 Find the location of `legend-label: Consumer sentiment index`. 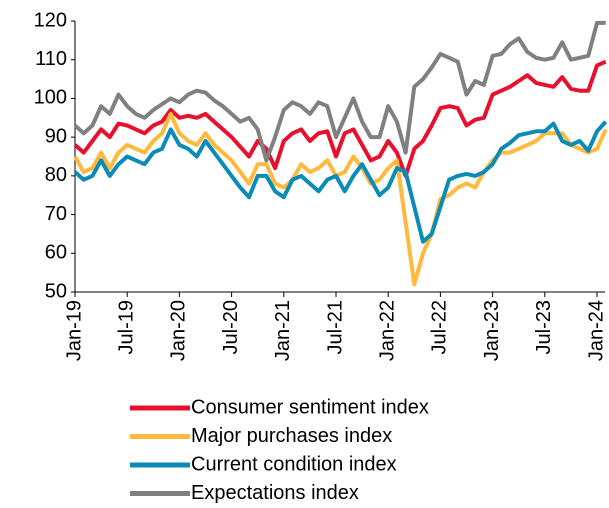

legend-label: Consumer sentiment index is located at coordinates (310, 407).